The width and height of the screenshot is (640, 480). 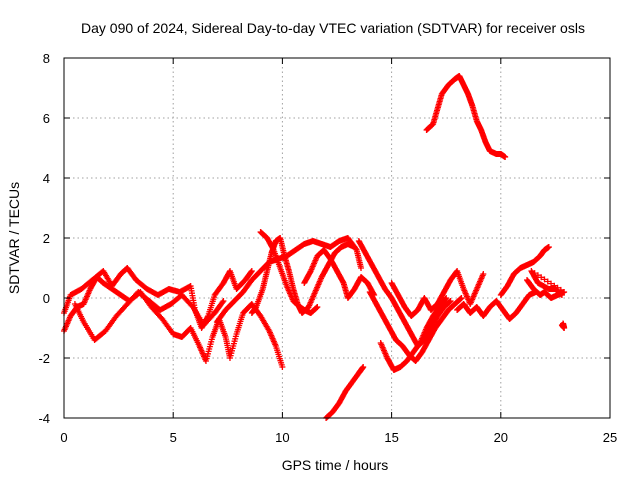 What do you see at coordinates (173, 437) in the screenshot?
I see `x-tick-label: 5` at bounding box center [173, 437].